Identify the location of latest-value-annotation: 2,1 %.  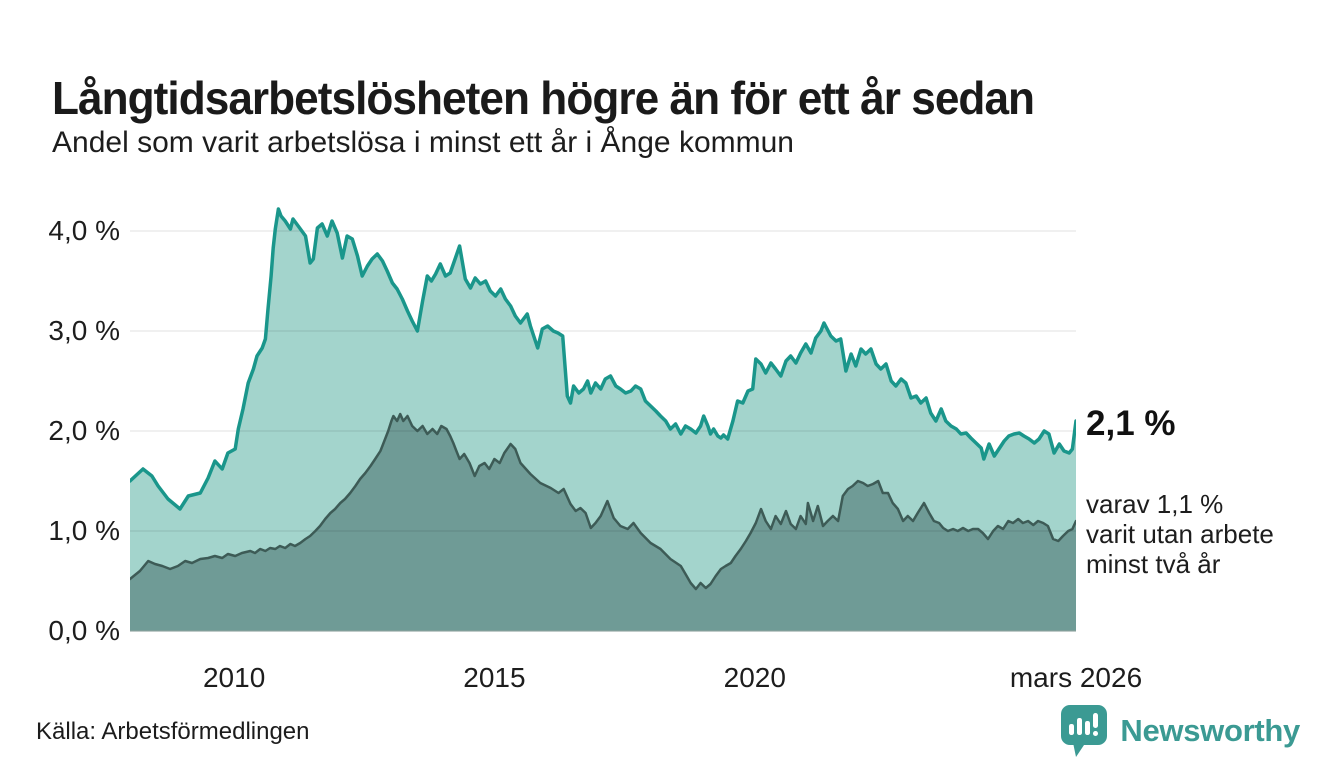
(1131, 423).